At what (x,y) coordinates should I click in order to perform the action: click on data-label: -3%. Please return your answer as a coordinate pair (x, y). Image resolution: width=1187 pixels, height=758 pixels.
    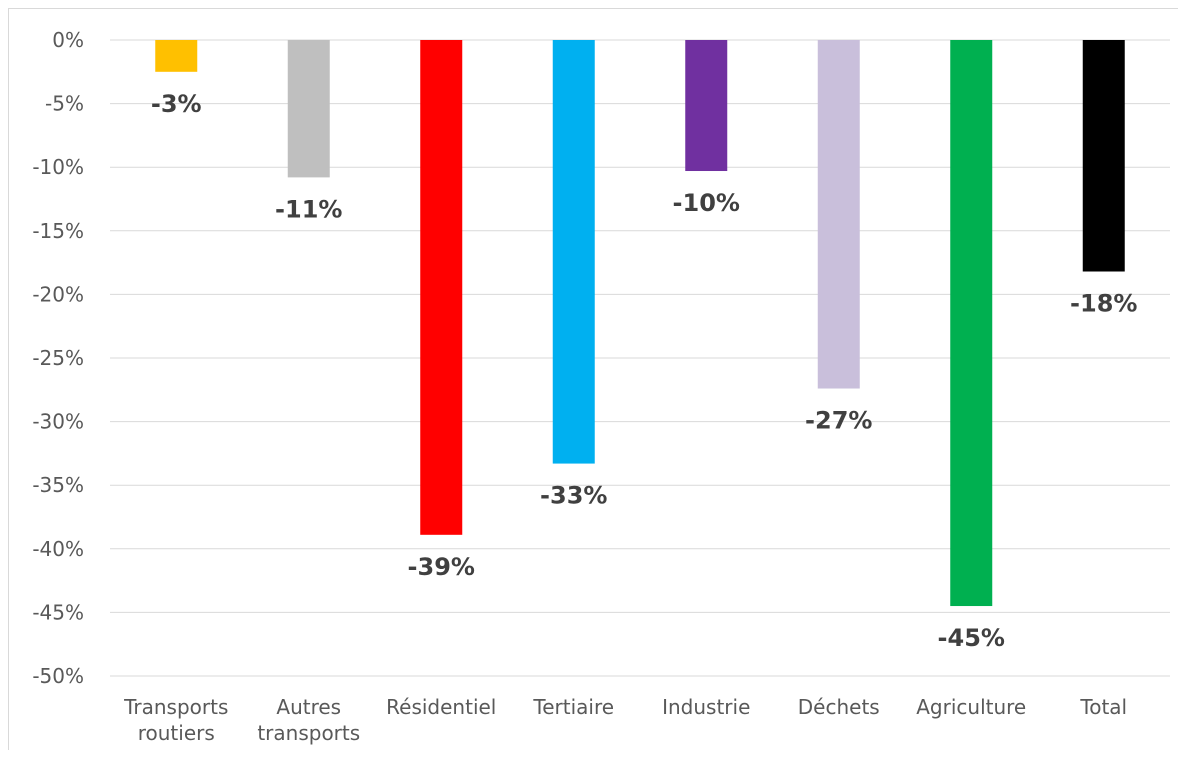
    Looking at the image, I should click on (176, 104).